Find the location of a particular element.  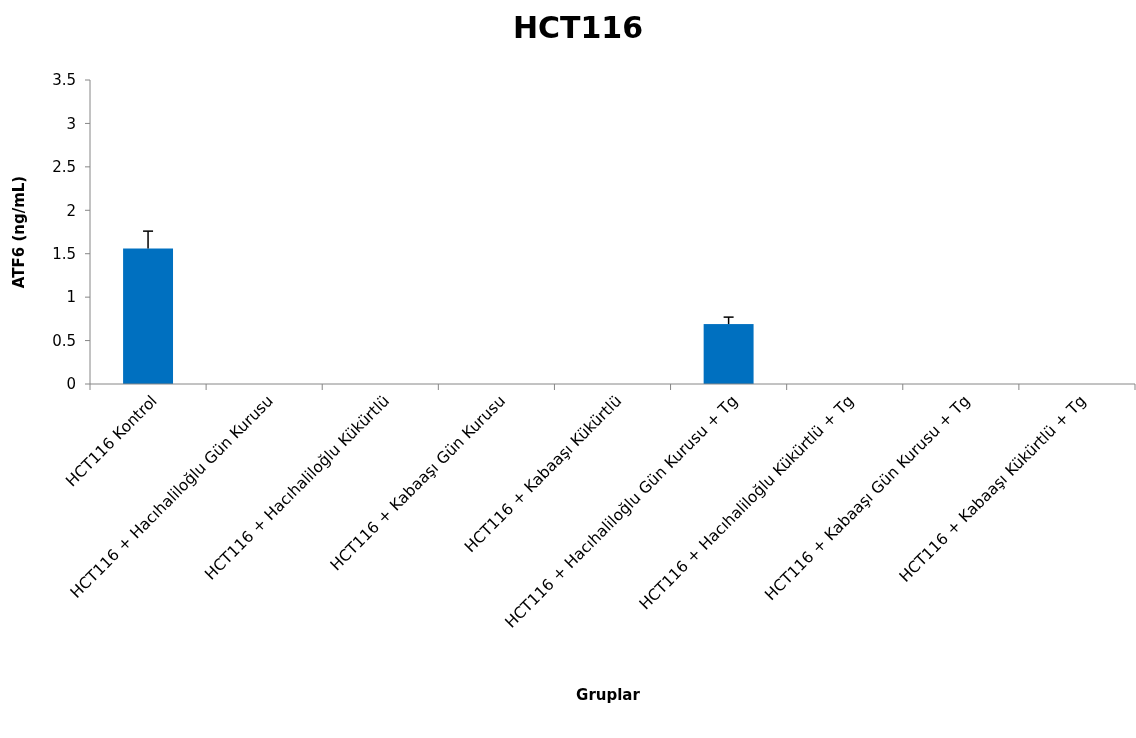

x-axis-title: Gruplar is located at coordinates (608, 695).